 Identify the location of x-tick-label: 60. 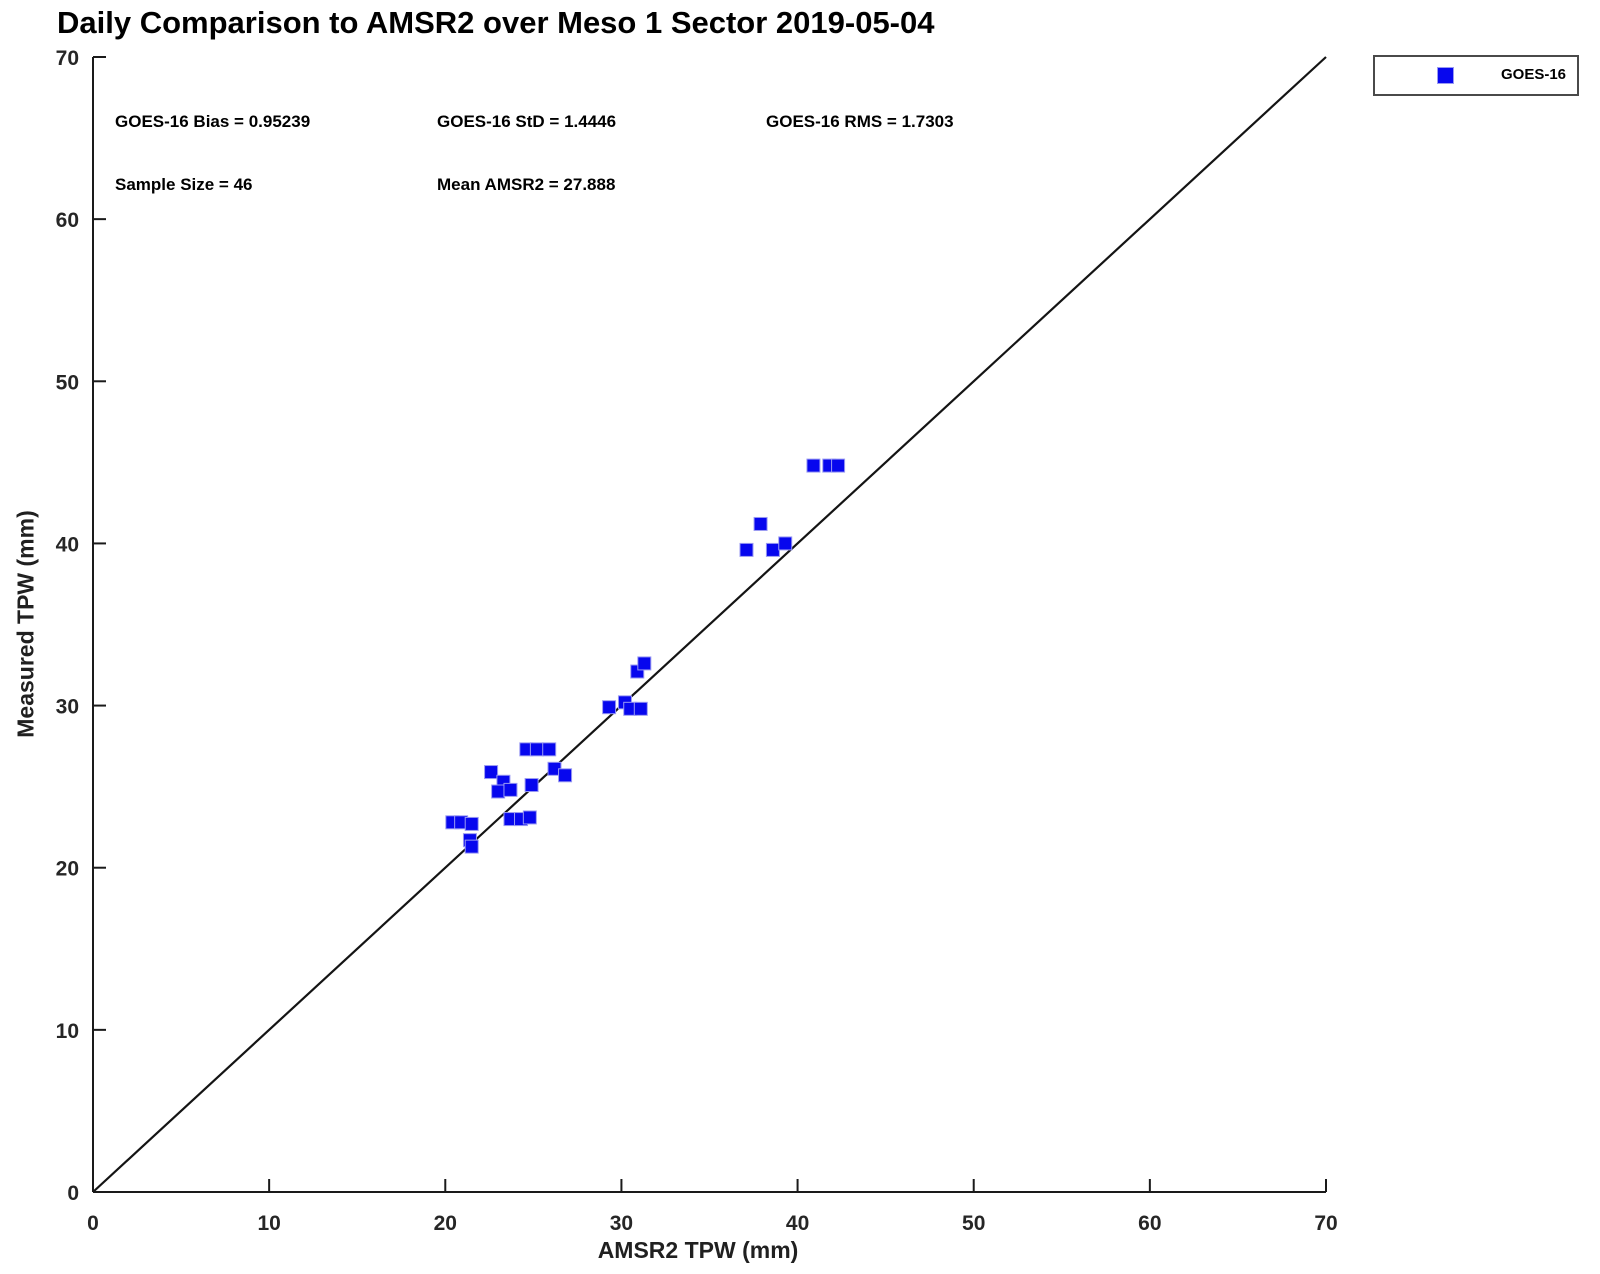
(1149, 1223).